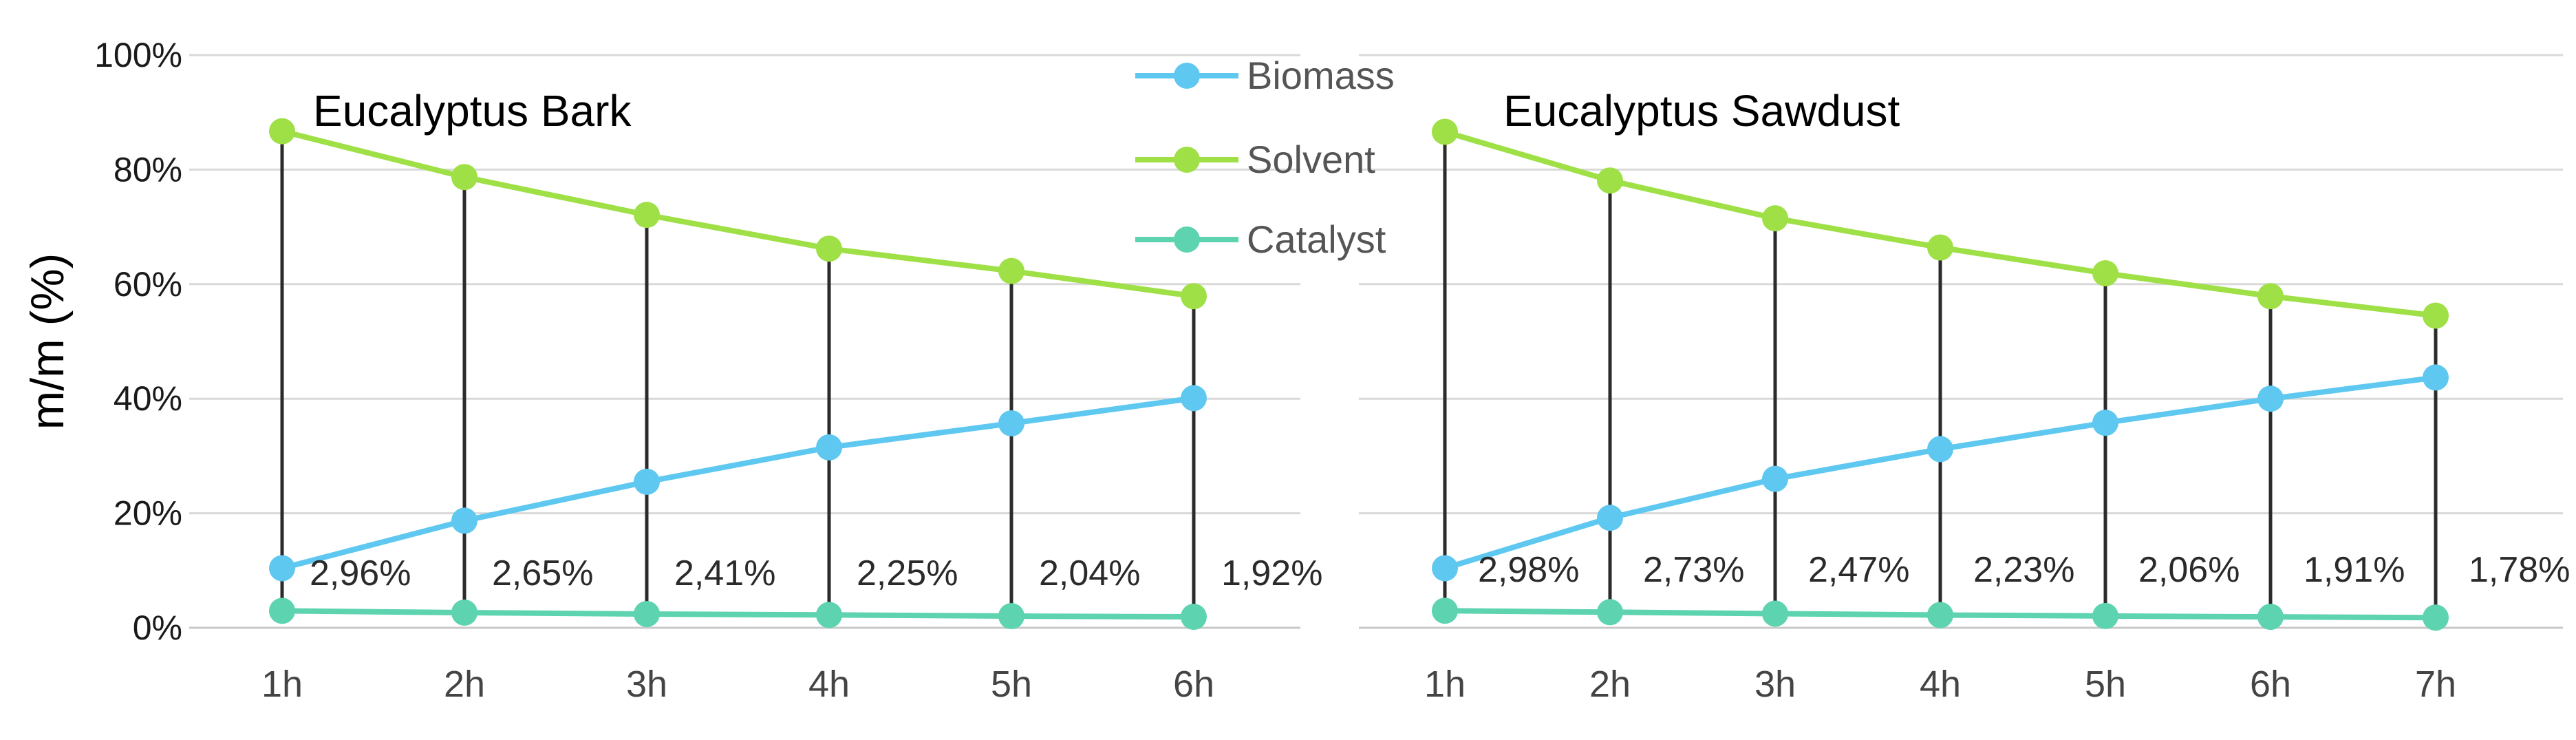 This screenshot has height=740, width=2576. Describe the element at coordinates (148, 284) in the screenshot. I see `y-tick-label: 60%` at that location.